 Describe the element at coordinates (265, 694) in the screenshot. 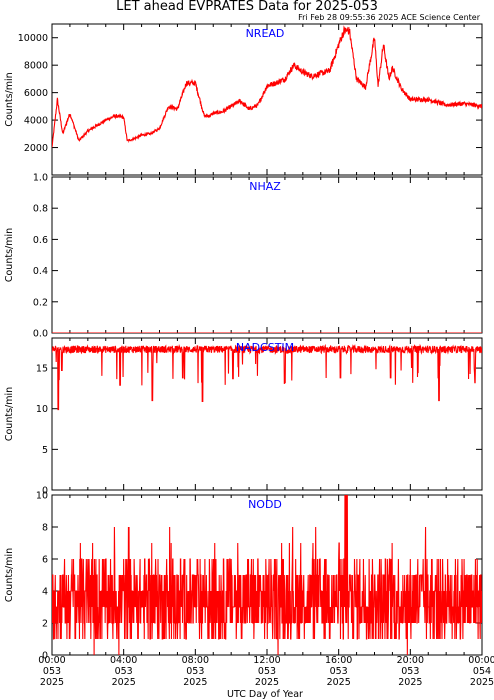

I see `x-axis-label: UTC Day of Year` at that location.